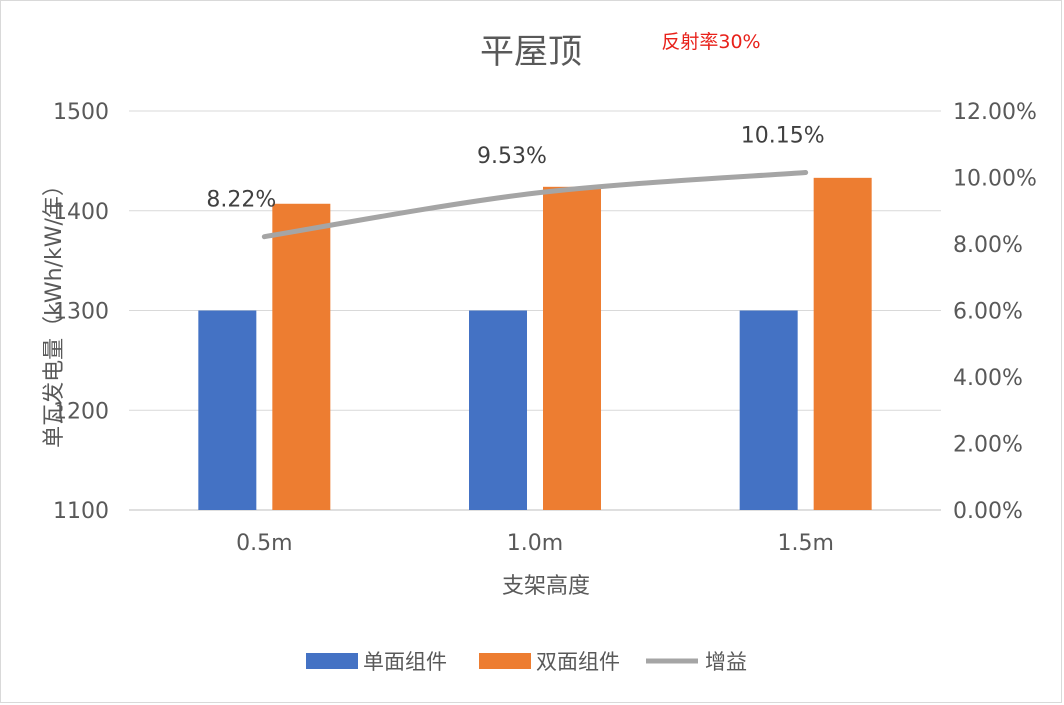 This screenshot has width=1064, height=705. What do you see at coordinates (710, 42) in the screenshot?
I see `reflectance-annotation: 反射率30%` at bounding box center [710, 42].